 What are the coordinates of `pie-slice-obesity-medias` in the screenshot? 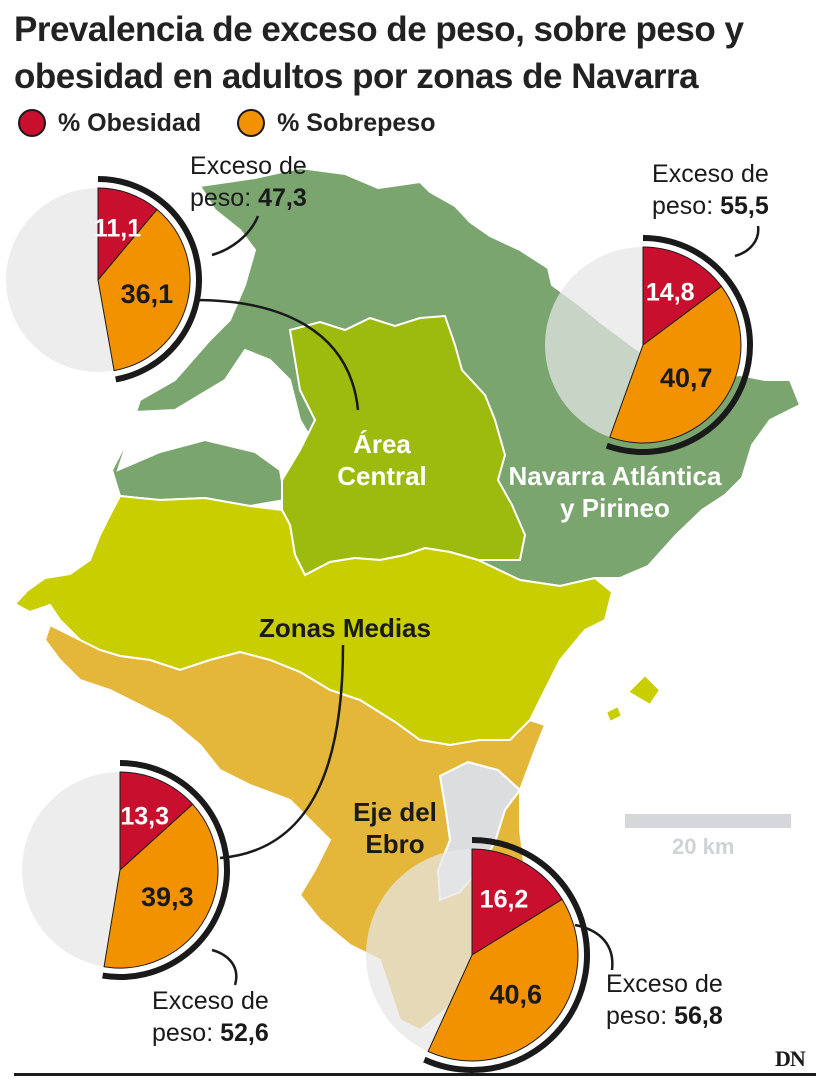 It's located at (156, 821).